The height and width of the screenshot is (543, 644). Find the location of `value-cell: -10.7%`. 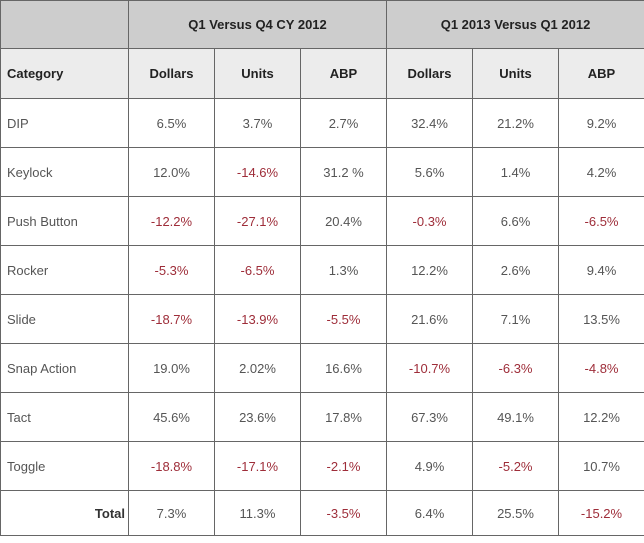

value-cell: -10.7% is located at coordinates (430, 368).